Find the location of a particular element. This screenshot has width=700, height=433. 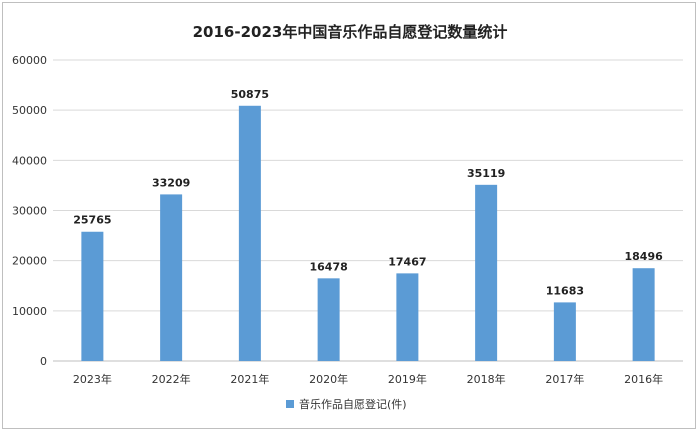

chart-title: 2016-2023年中国音乐作品自愿登记数量统计 is located at coordinates (350, 32).